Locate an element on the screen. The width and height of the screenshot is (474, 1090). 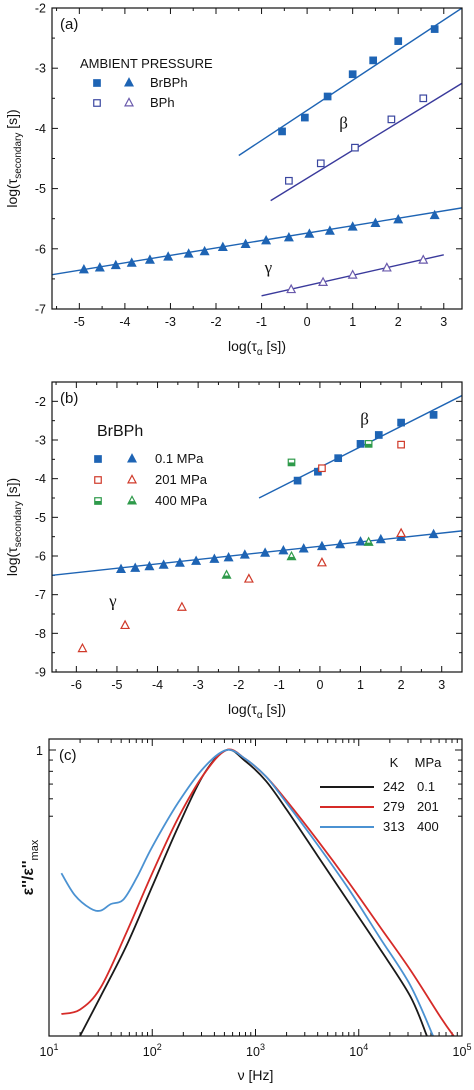
legend-pressure: 201 is located at coordinates (428, 806).